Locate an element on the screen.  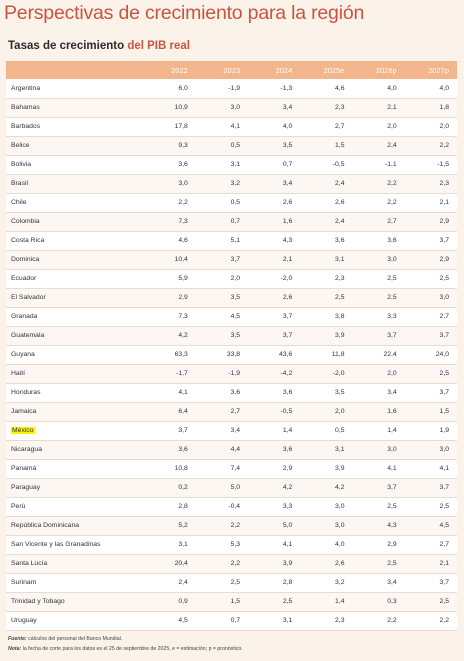
header-2023: 2023 is located at coordinates (232, 70).